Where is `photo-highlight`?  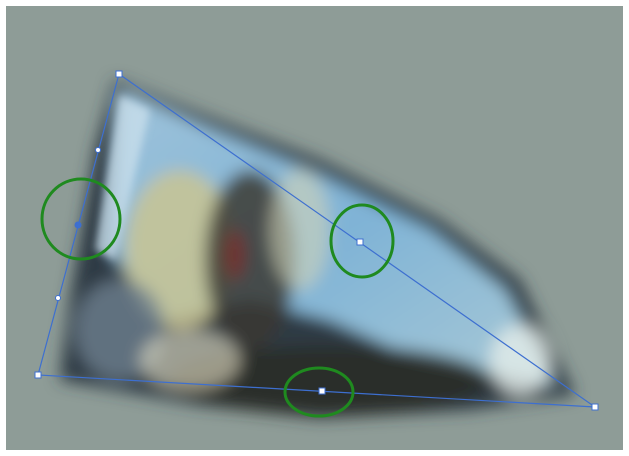 photo-highlight is located at coordinates (122, 177).